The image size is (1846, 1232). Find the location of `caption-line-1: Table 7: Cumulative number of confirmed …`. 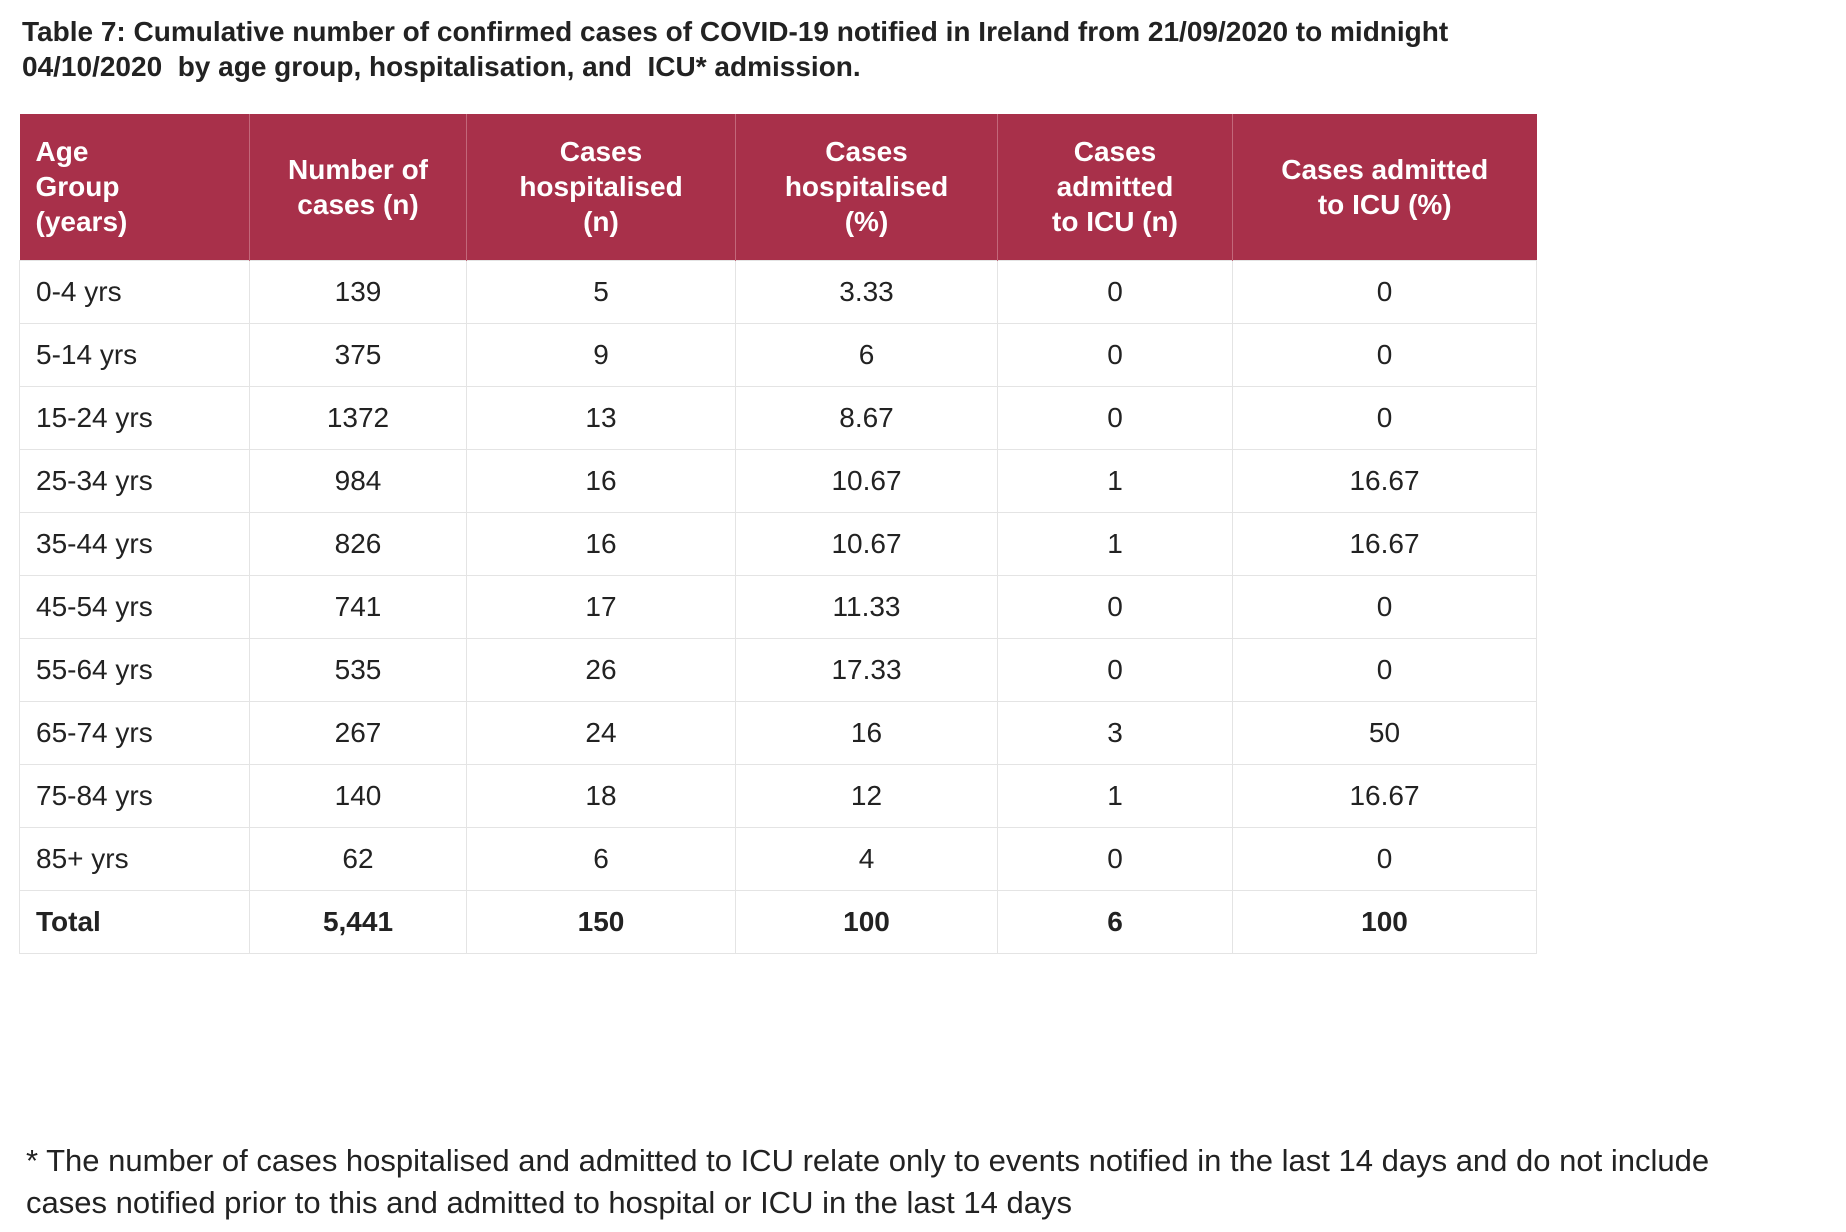

caption-line-1: Table 7: Cumulative number of confirmed … is located at coordinates (735, 31).